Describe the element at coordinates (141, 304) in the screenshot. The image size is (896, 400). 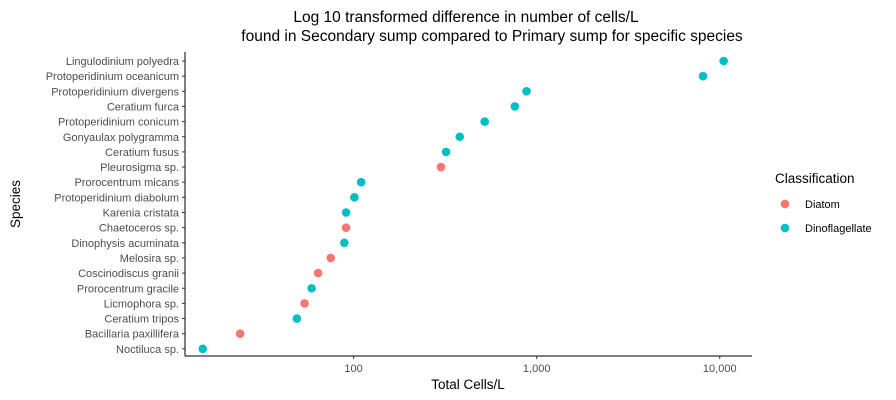
I see `y-tick-label: Licmophora sp.` at that location.